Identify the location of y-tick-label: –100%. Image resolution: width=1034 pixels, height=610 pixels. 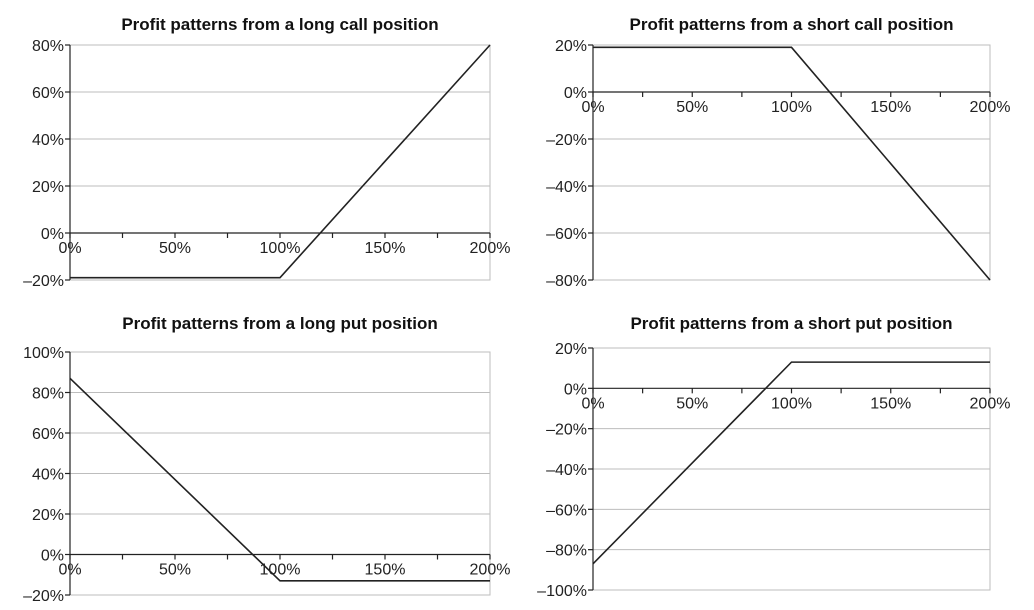
(562, 591).